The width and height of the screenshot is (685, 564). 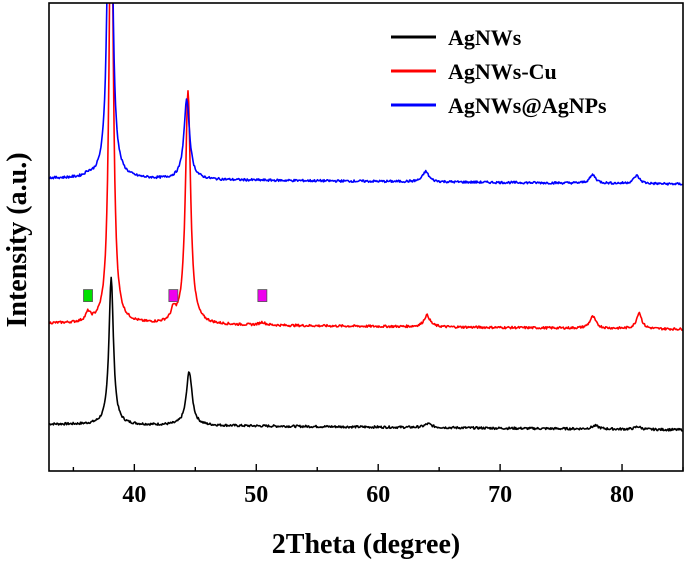 What do you see at coordinates (502, 71) in the screenshot?
I see `legend-label-2: AgNWs-Cu` at bounding box center [502, 71].